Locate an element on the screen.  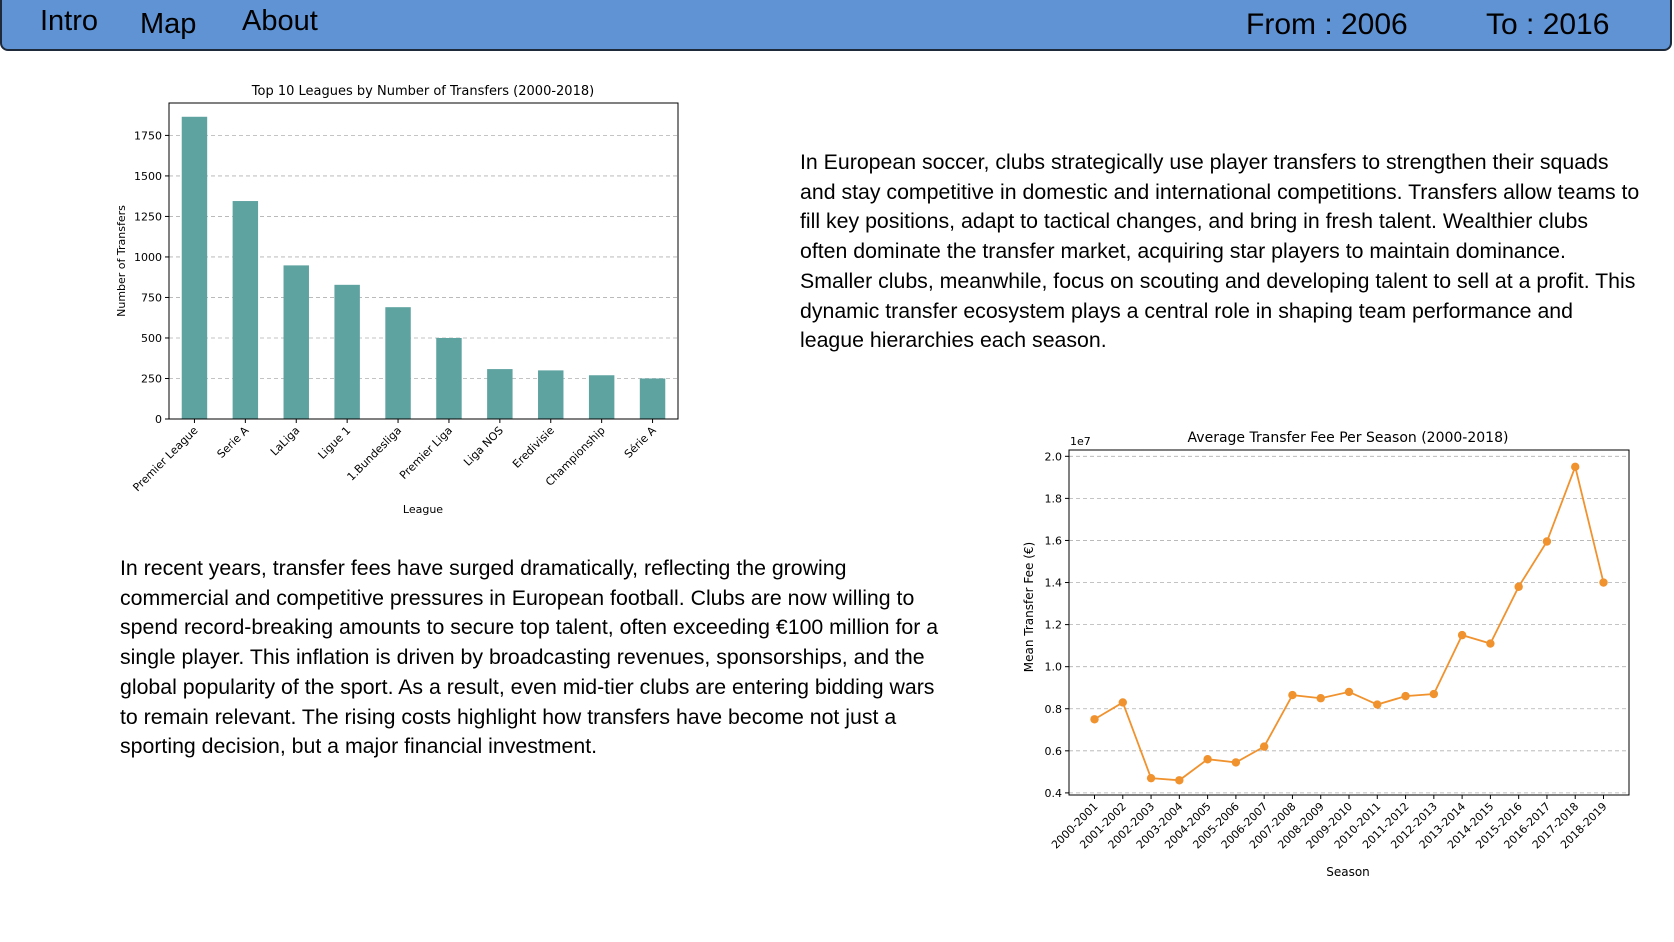
bar-ytick-label: 750 is located at coordinates (151, 297).